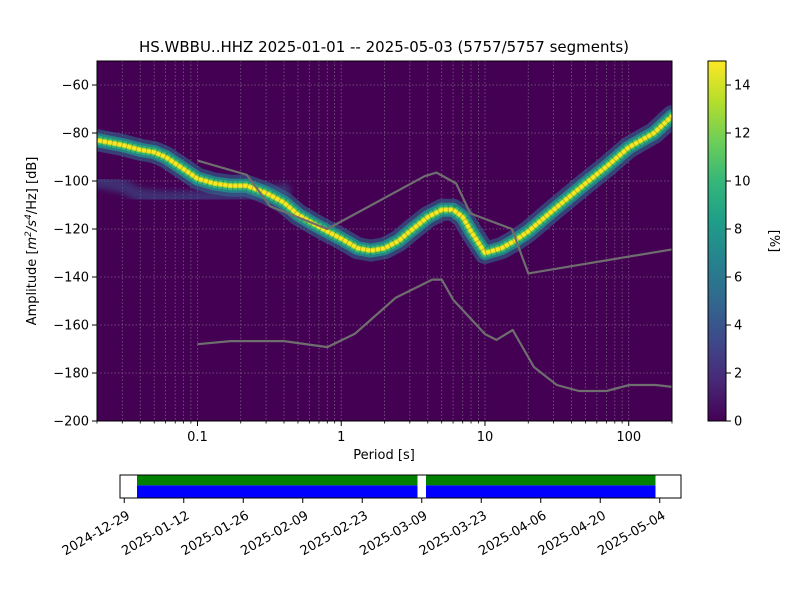 The height and width of the screenshot is (600, 800). What do you see at coordinates (434, 335) in the screenshot?
I see `noise-model-low-line` at bounding box center [434, 335].